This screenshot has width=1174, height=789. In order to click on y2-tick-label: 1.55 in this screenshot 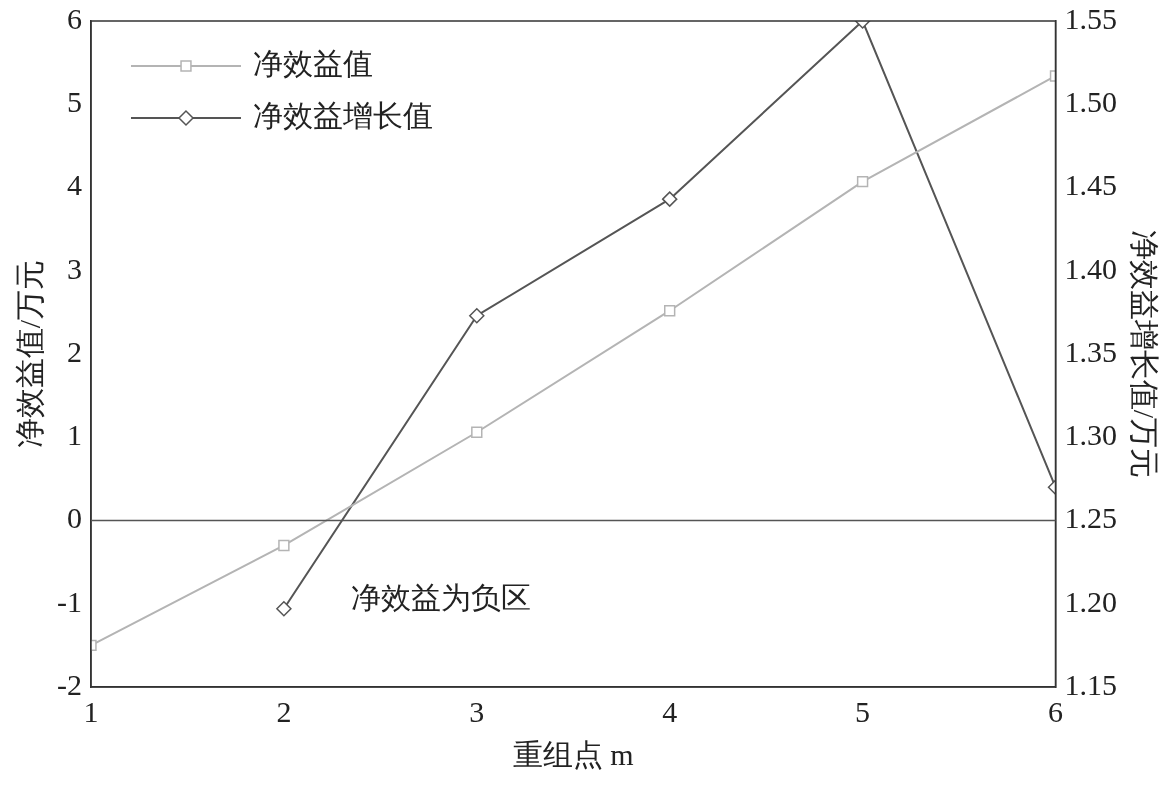, I will do `click(1090, 18)`.